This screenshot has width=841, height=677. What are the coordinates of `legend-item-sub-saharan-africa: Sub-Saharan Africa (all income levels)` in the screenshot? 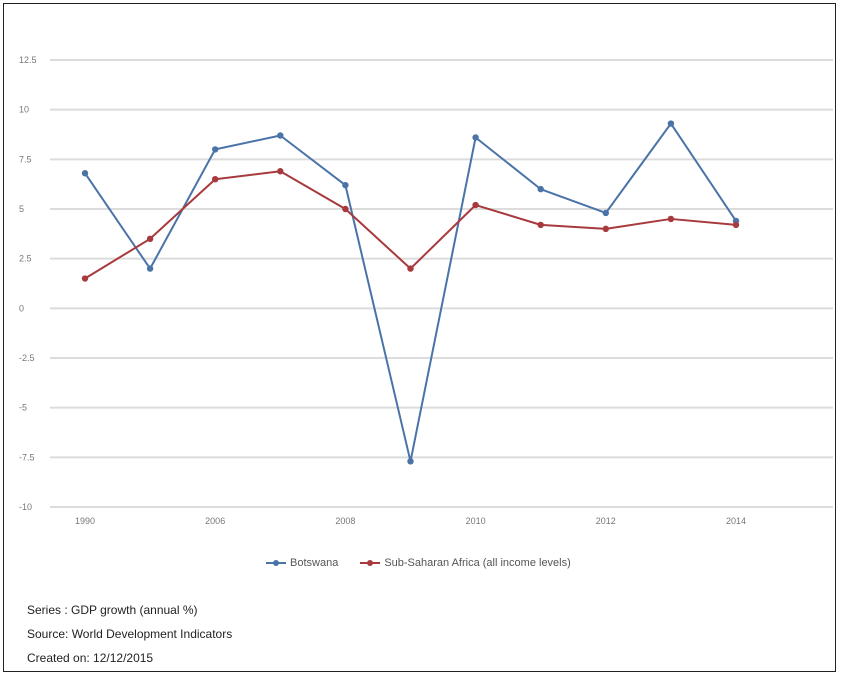 It's located at (465, 563).